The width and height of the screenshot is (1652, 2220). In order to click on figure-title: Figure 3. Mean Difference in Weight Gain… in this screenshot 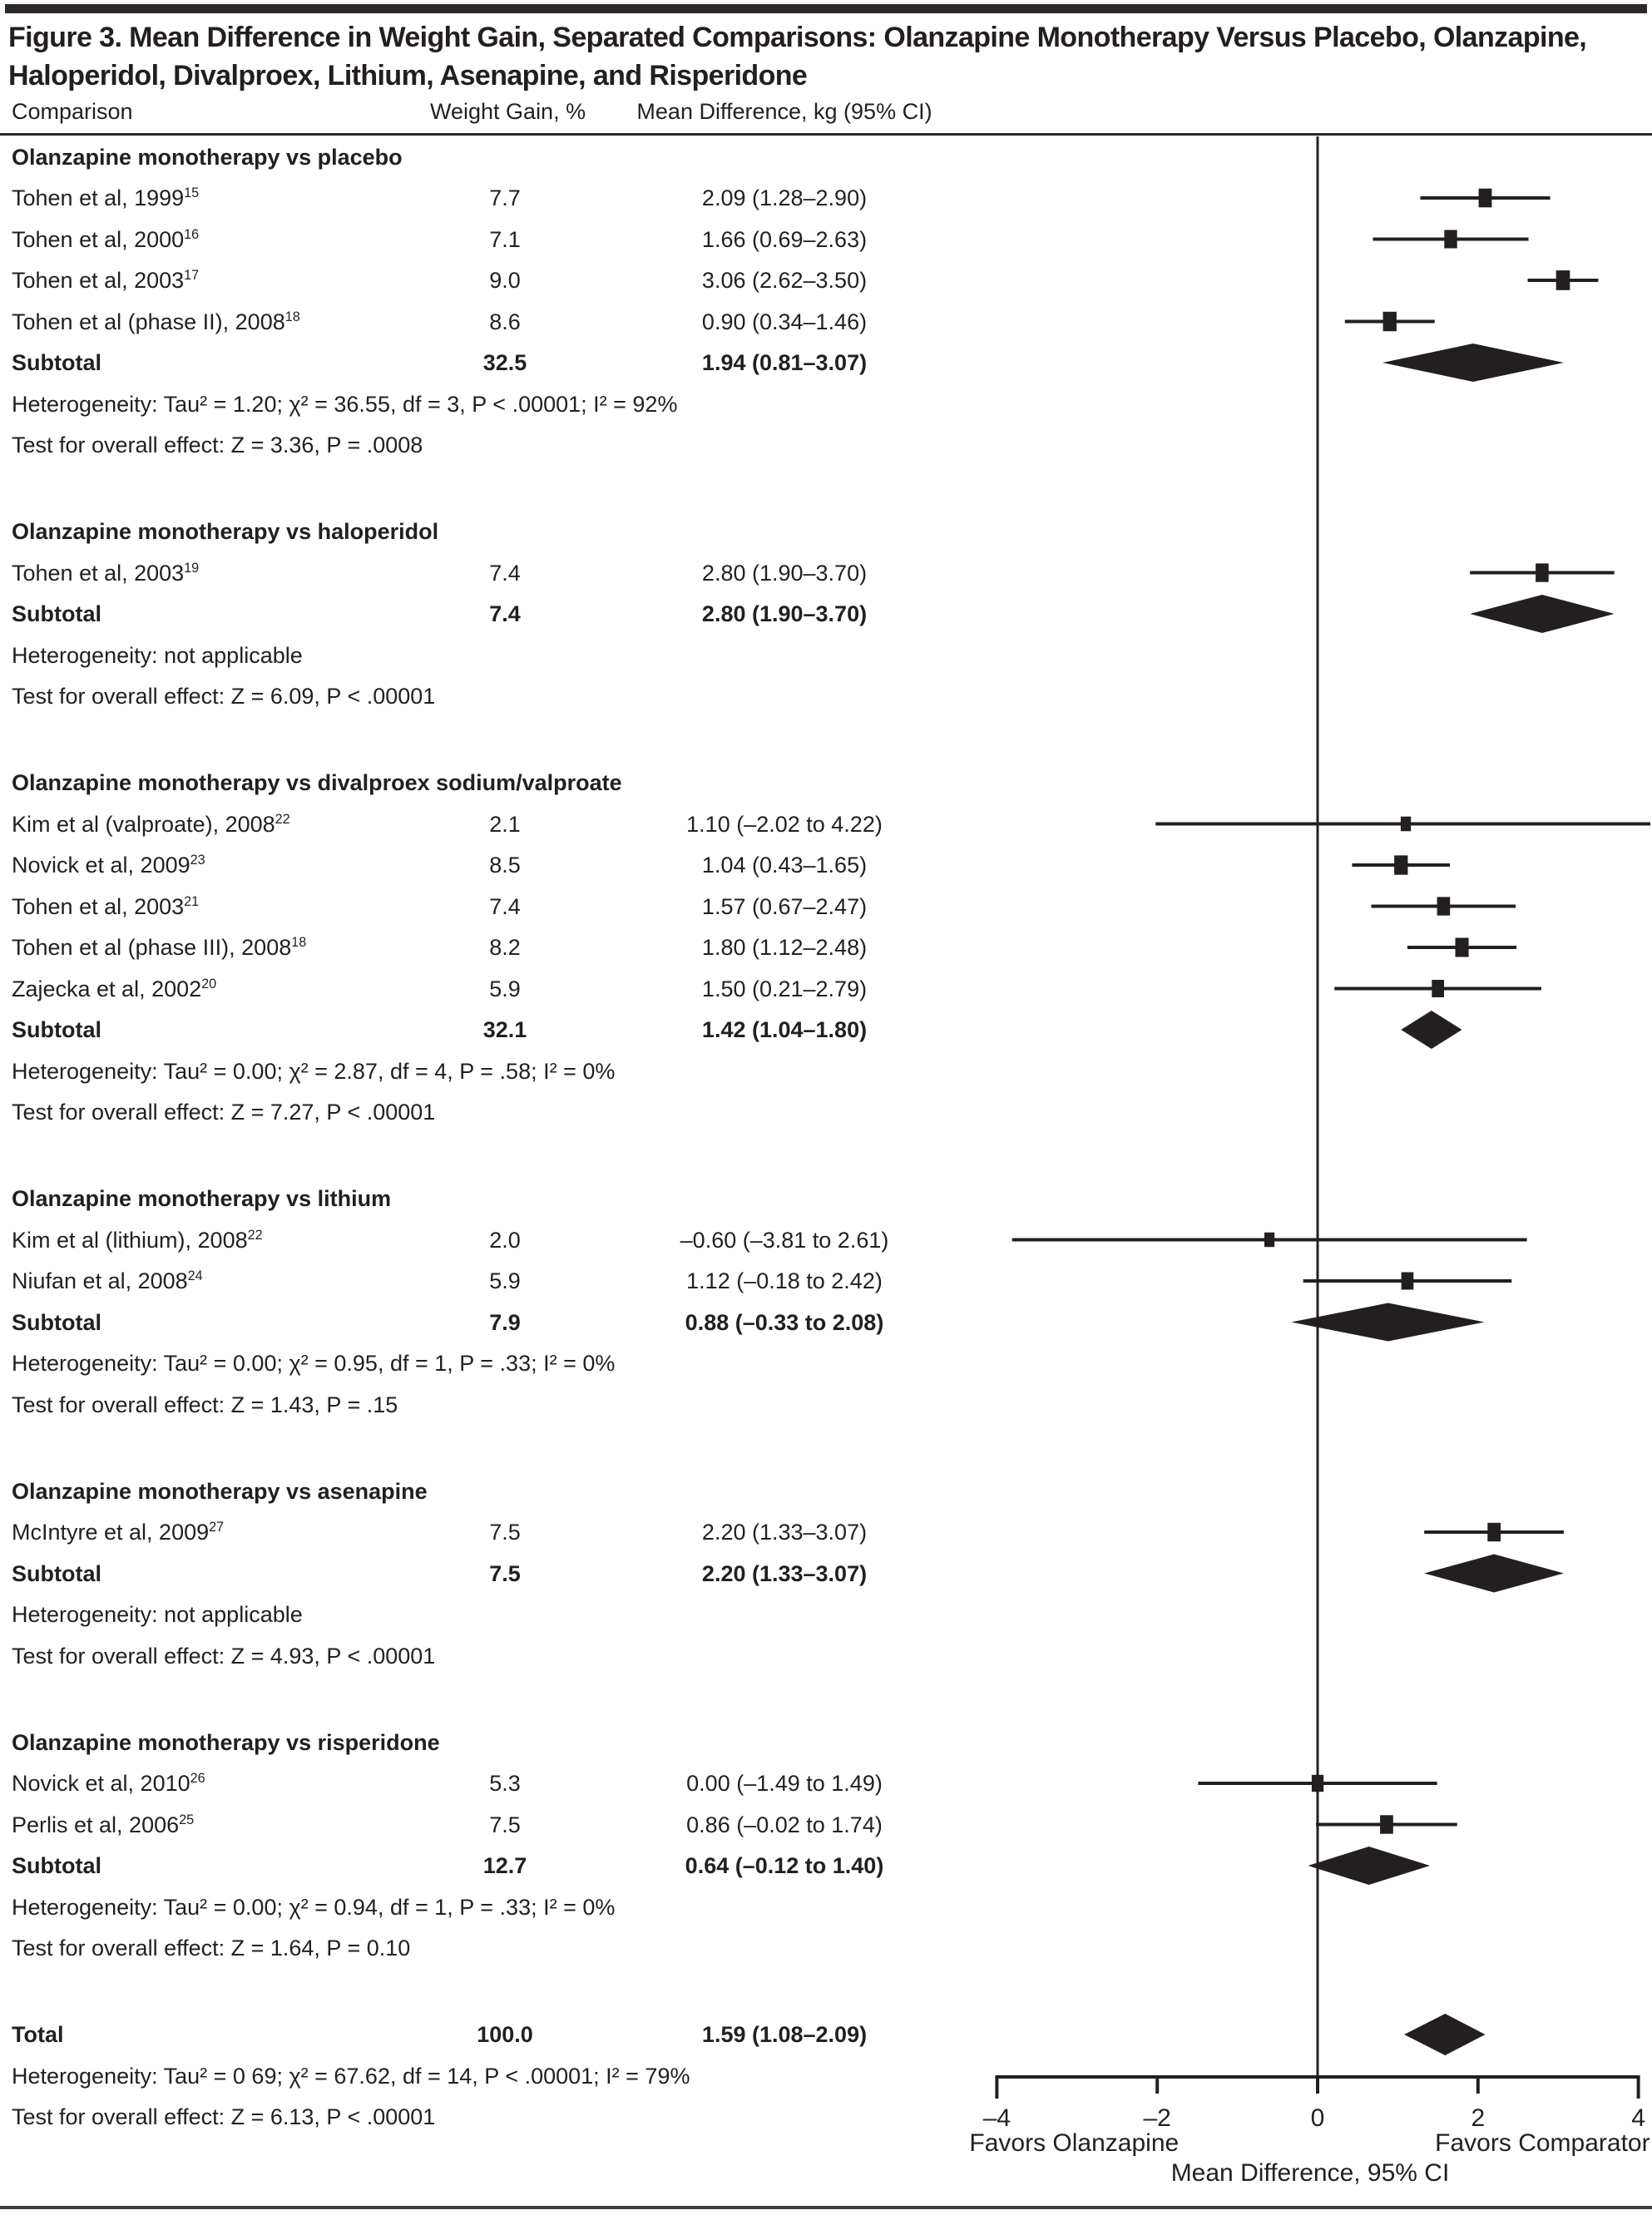, I will do `click(797, 57)`.